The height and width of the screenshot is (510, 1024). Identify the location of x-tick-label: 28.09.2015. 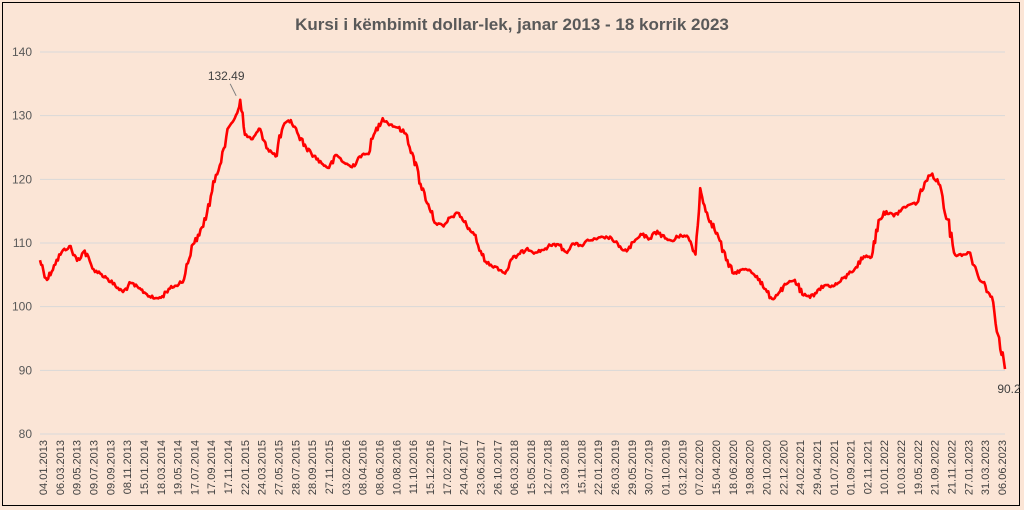
(313, 467).